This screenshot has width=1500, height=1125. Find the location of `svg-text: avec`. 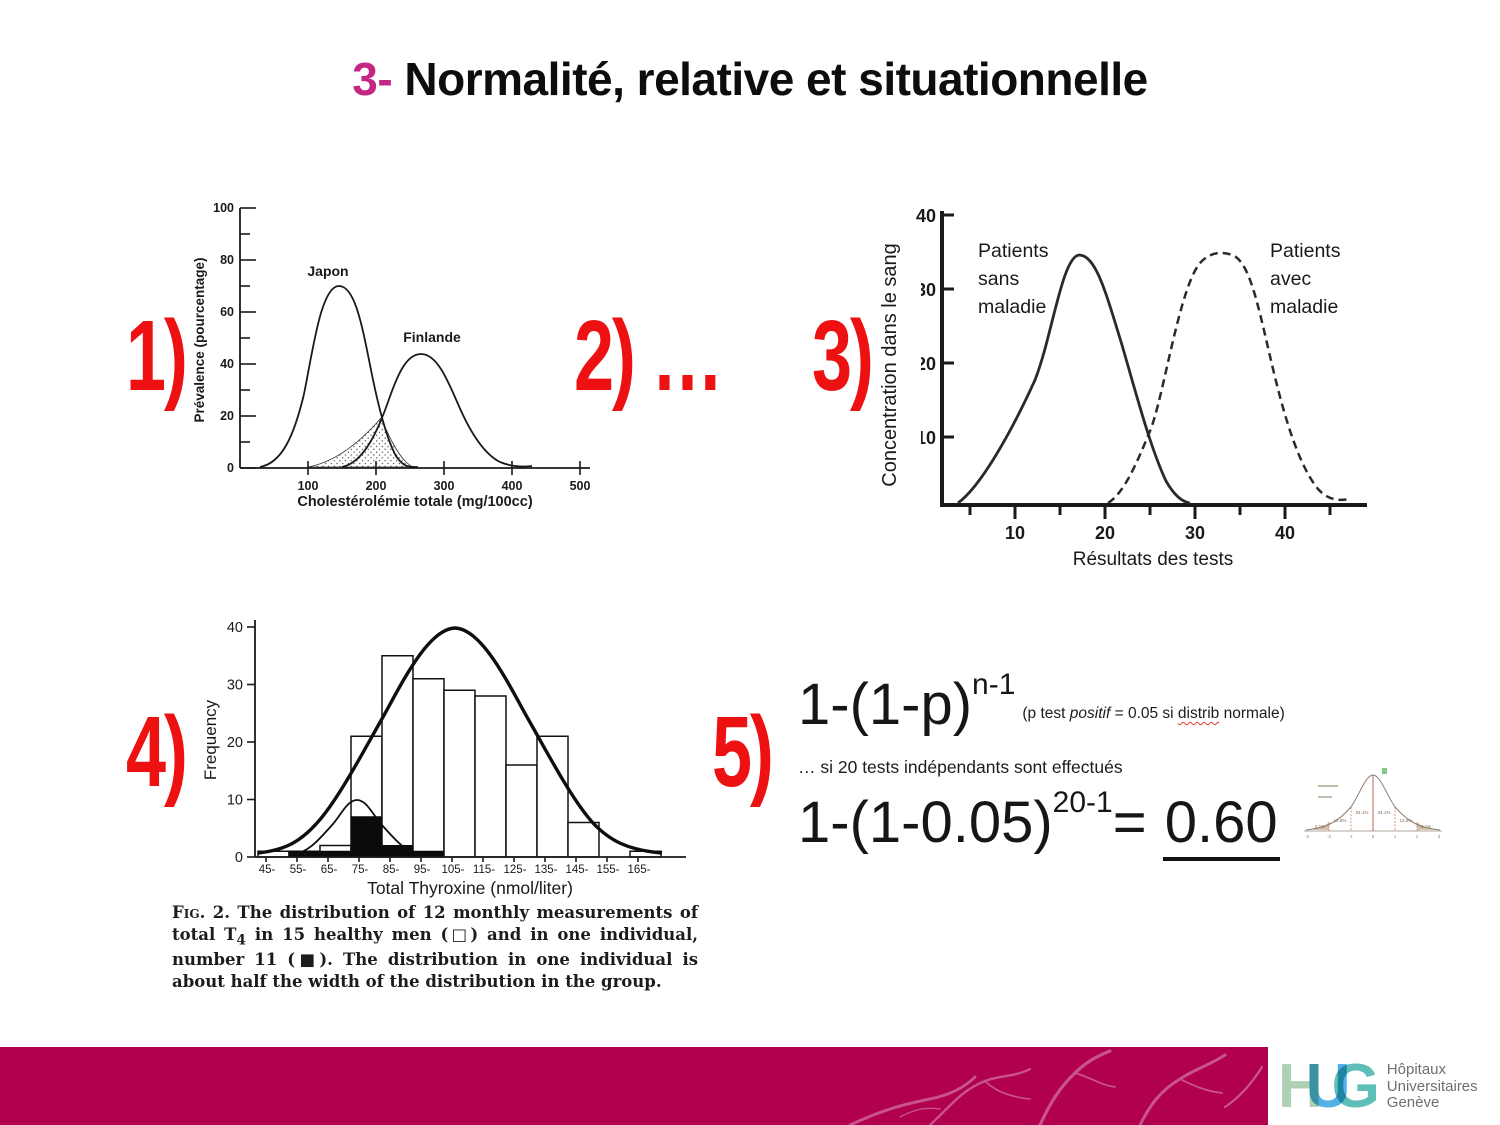

svg-text: avec is located at coordinates (1290, 279).